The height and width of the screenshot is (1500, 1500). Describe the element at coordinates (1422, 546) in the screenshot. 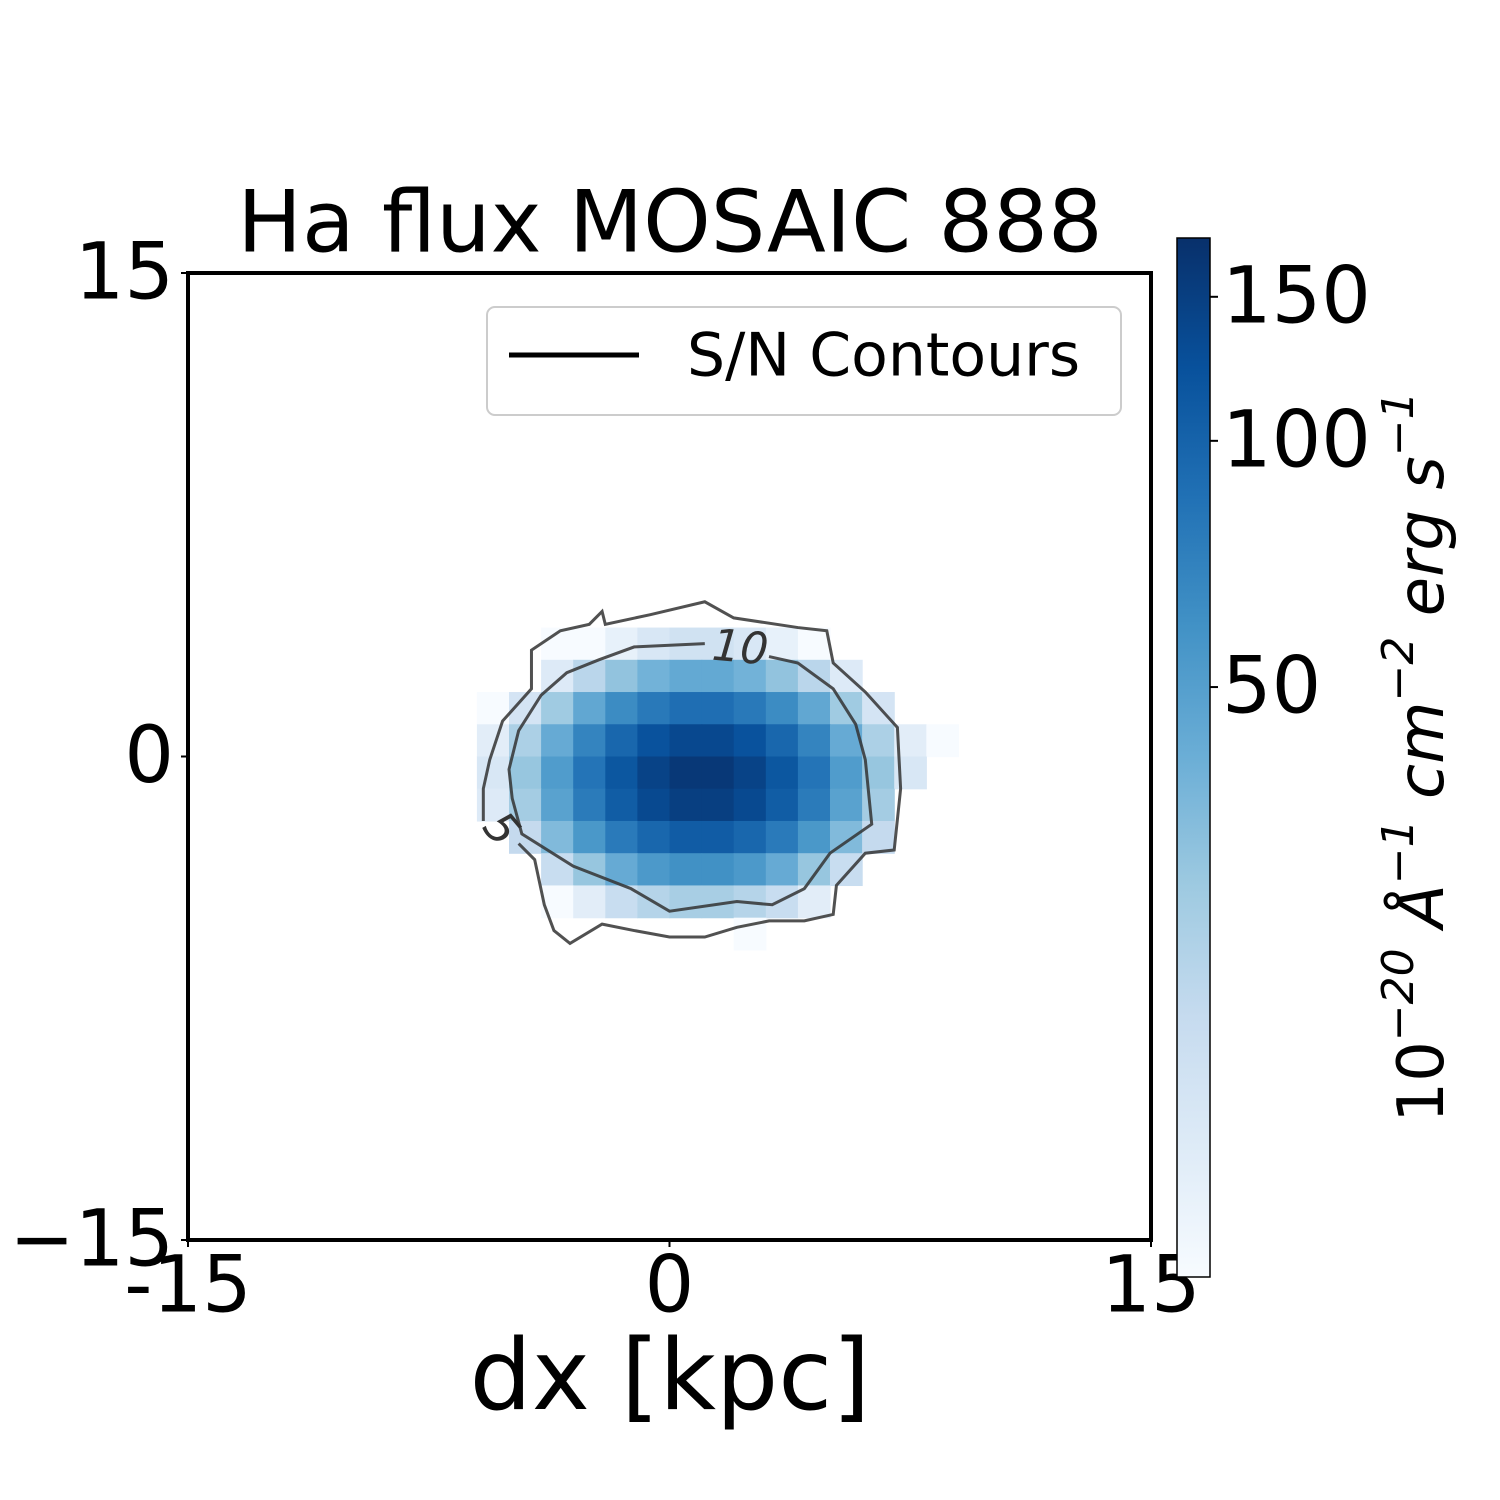

I see `colorbar-label-base: erg s` at that location.